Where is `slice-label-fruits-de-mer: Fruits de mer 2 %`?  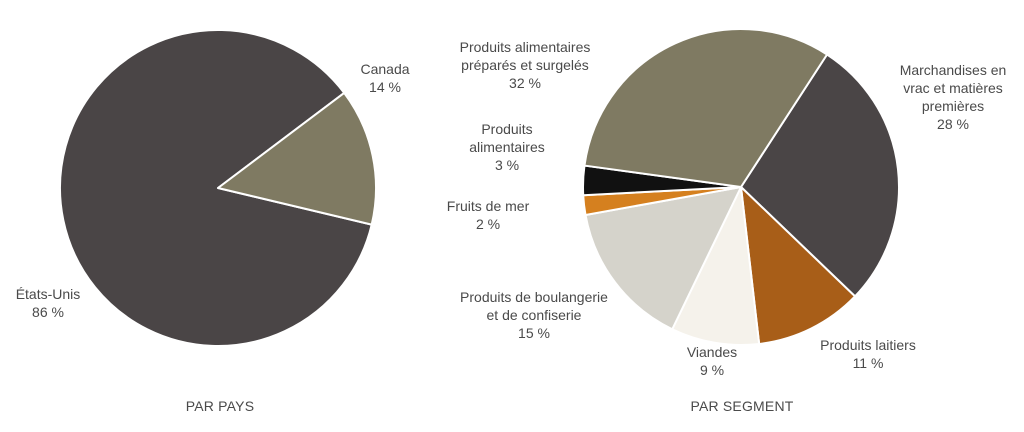 slice-label-fruits-de-mer: Fruits de mer 2 % is located at coordinates (488, 215).